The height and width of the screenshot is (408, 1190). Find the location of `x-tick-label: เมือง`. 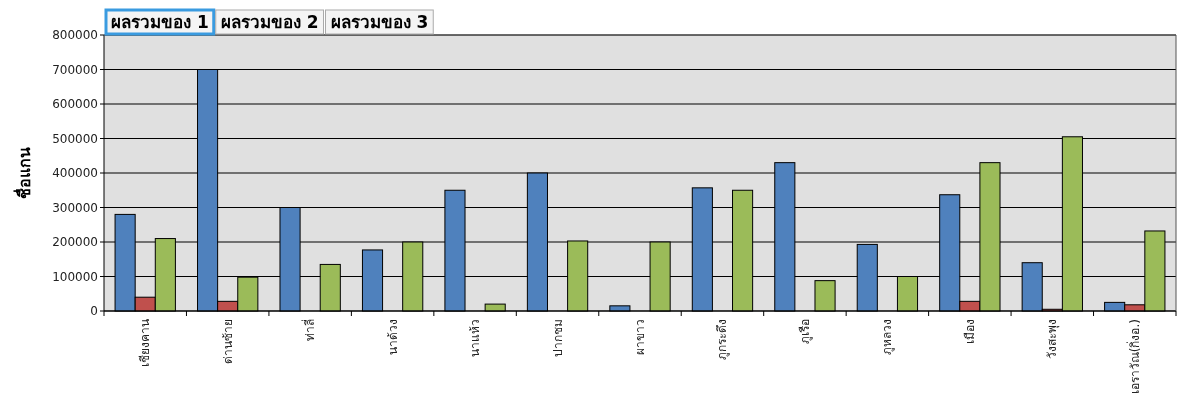

x-tick-label: เมือง is located at coordinates (969, 331).